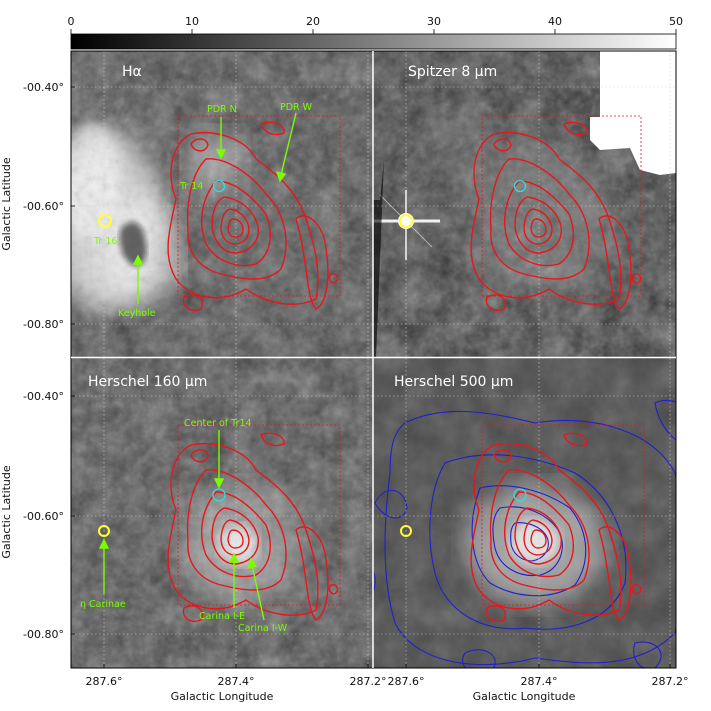  I want to click on x-axis-label-right: Galactic Longitude, so click(524, 696).